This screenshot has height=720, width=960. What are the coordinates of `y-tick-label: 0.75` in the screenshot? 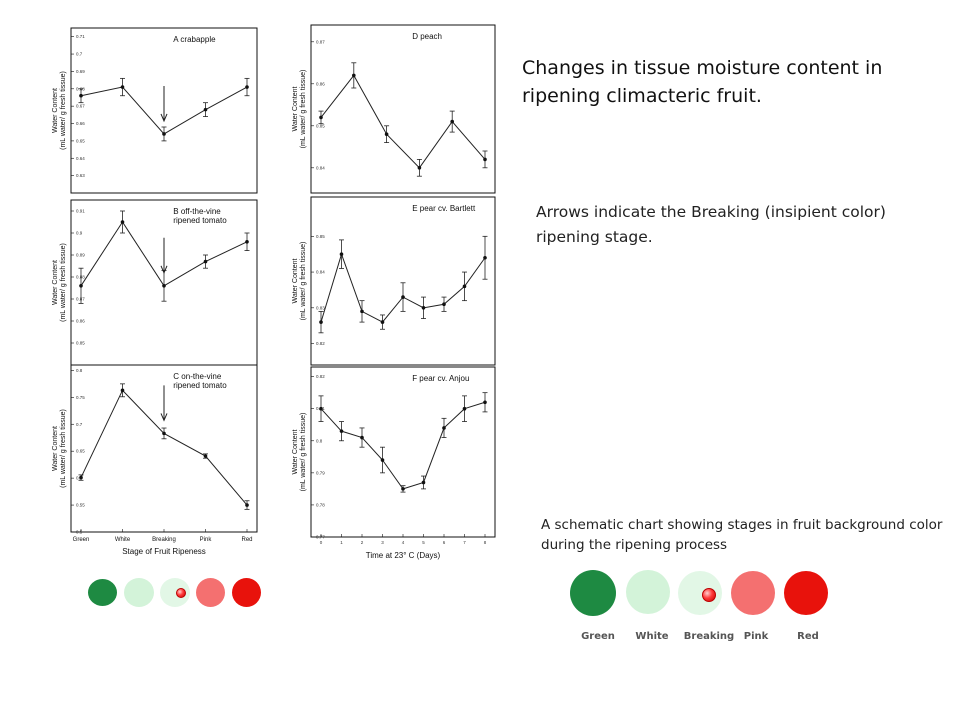 It's located at (80, 397).